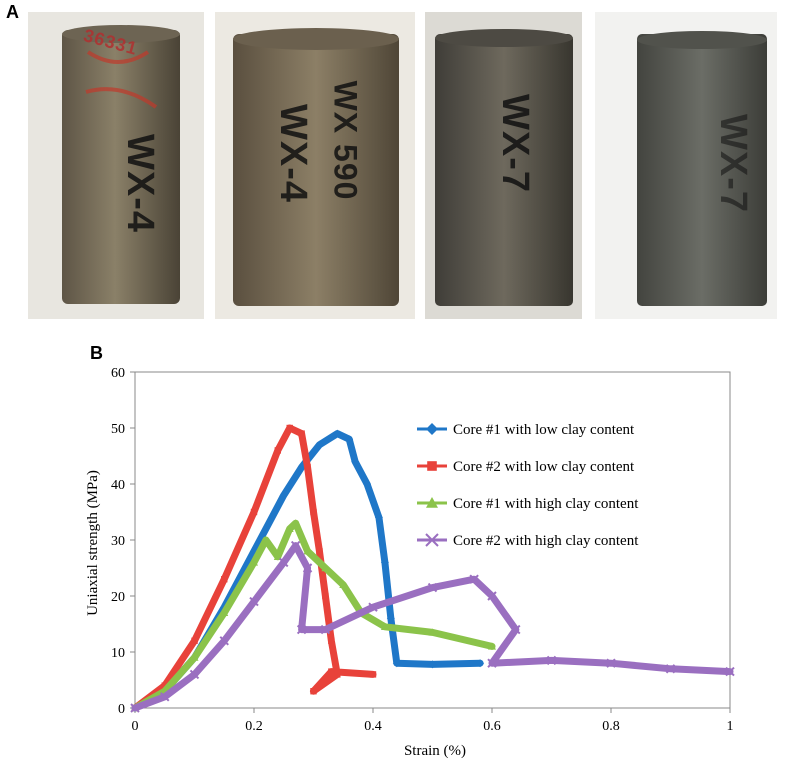 This screenshot has height=763, width=796. What do you see at coordinates (93, 543) in the screenshot?
I see `y-axis-label: Uniaxial strength (MPa)` at bounding box center [93, 543].